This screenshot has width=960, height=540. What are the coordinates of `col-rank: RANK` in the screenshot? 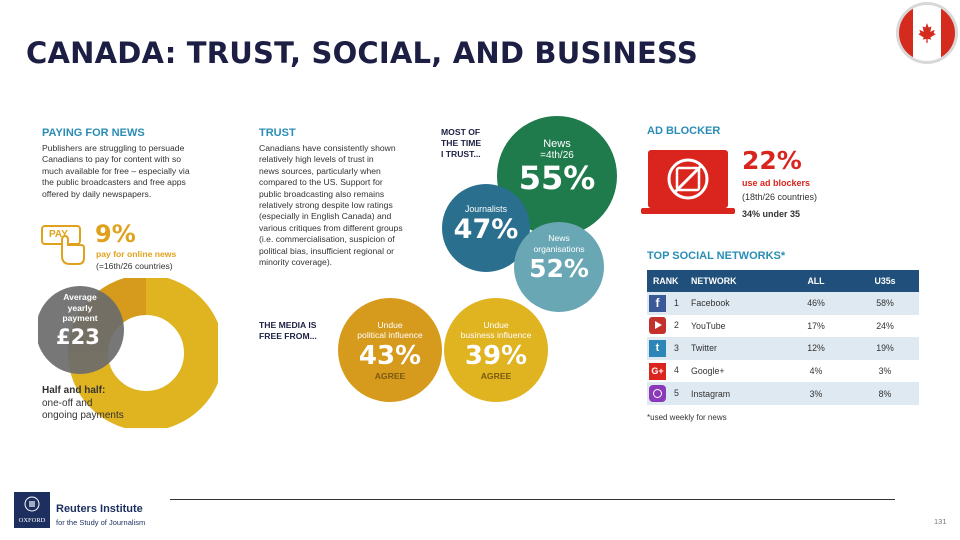 It's located at (666, 281).